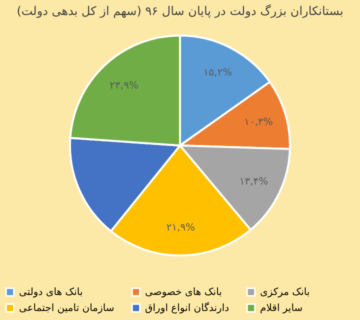 The height and width of the screenshot is (320, 360). Describe the element at coordinates (51, 292) in the screenshot. I see `legend-label: بانک های دولتی` at that location.